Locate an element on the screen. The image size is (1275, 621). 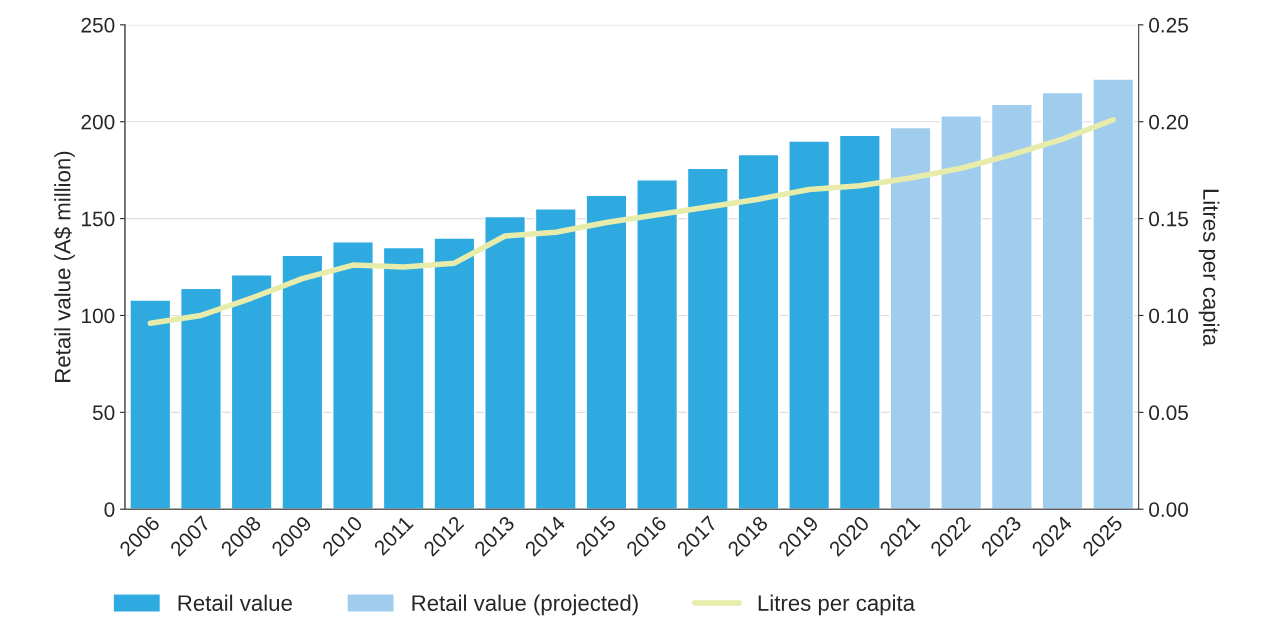
legend-label: Litres per capita is located at coordinates (837, 605).